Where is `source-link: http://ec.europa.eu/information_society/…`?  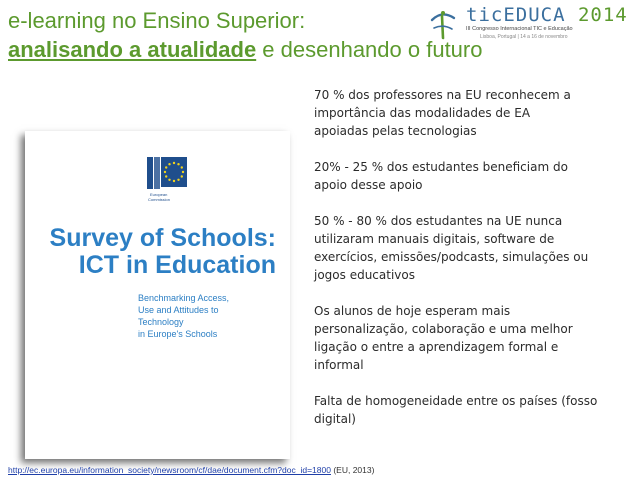 source-link: http://ec.europa.eu/information_society/… is located at coordinates (169, 470).